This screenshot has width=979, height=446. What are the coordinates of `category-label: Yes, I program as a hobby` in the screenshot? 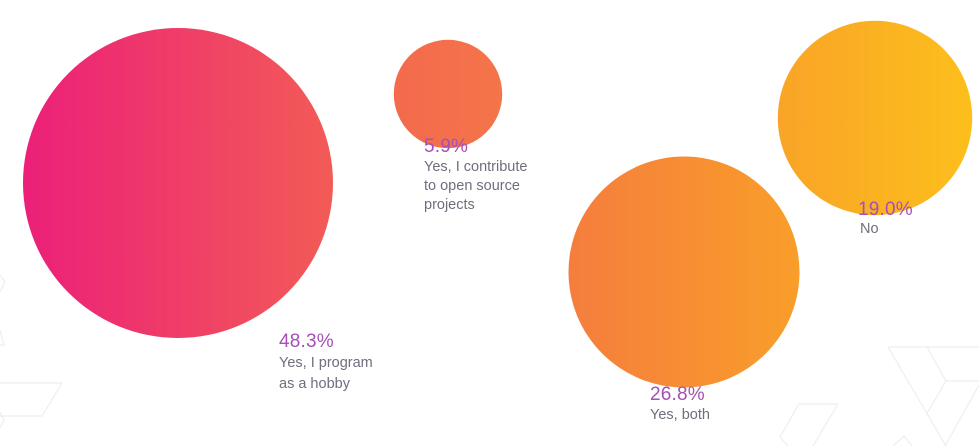 It's located at (326, 373).